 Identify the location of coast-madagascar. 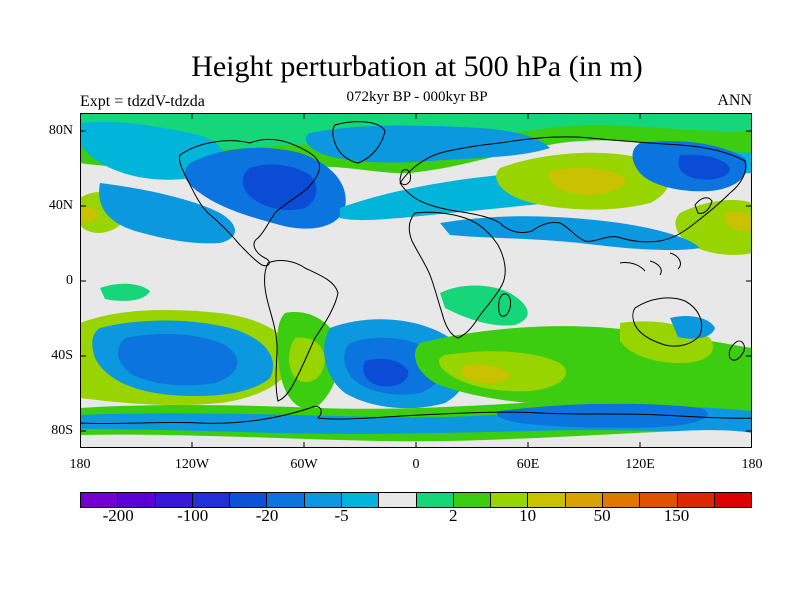
(504, 305).